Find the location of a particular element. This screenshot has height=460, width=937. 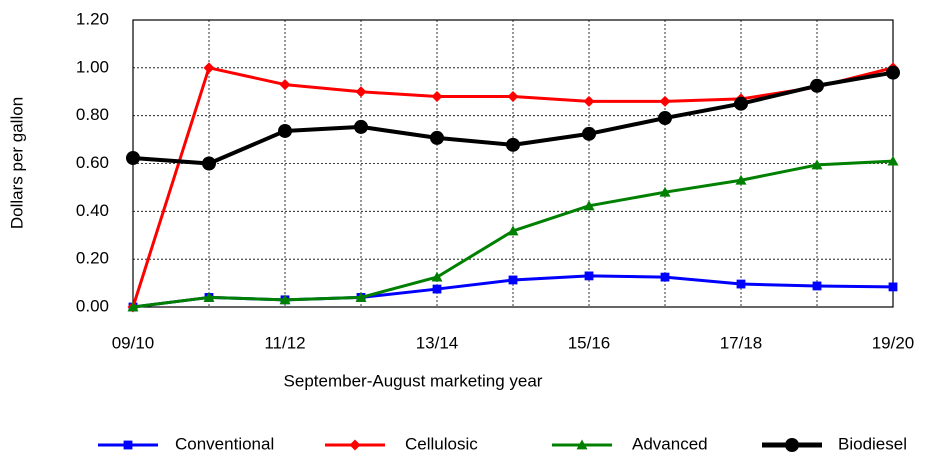

legend-label: Advanced is located at coordinates (670, 443).